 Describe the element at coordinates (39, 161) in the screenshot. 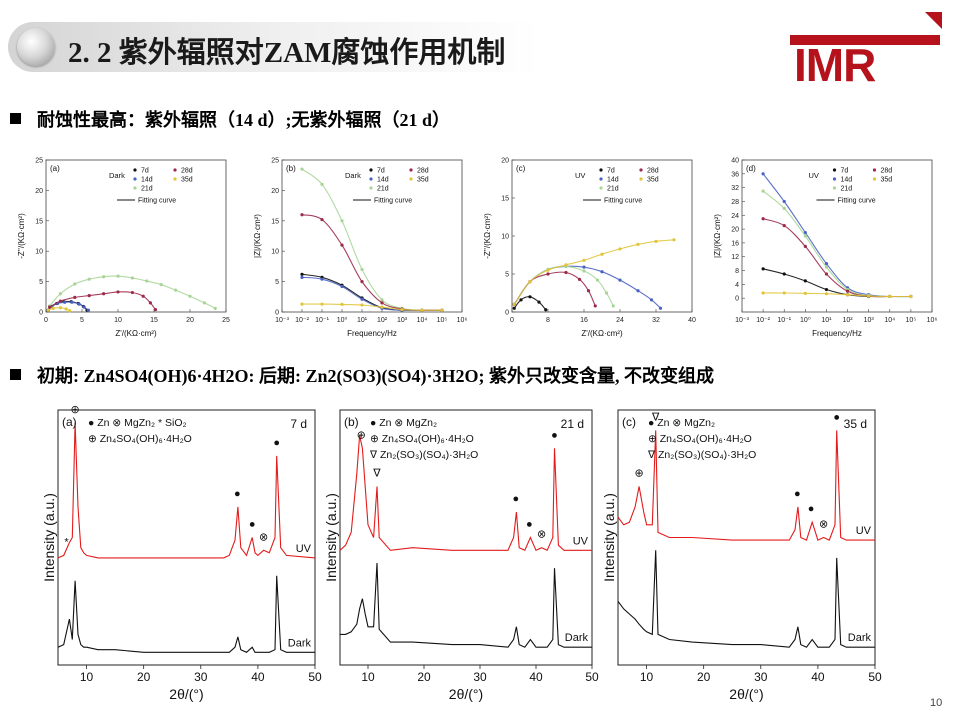

I see `y-tick-label: 25` at that location.